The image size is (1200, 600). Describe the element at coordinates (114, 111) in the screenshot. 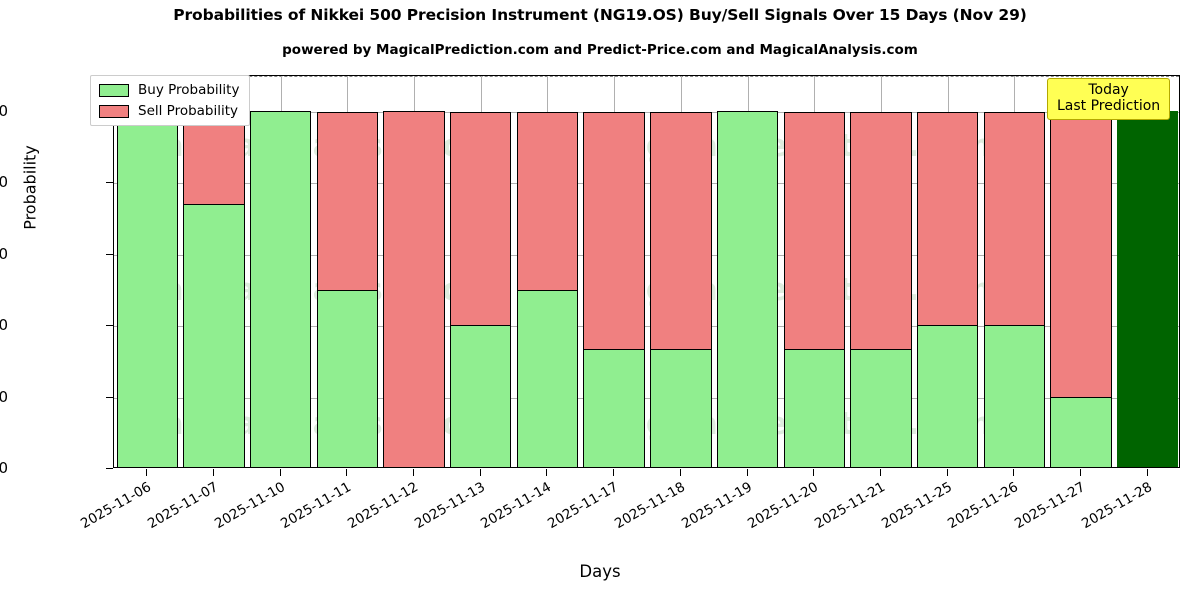

I see `legend-swatch-sell` at that location.